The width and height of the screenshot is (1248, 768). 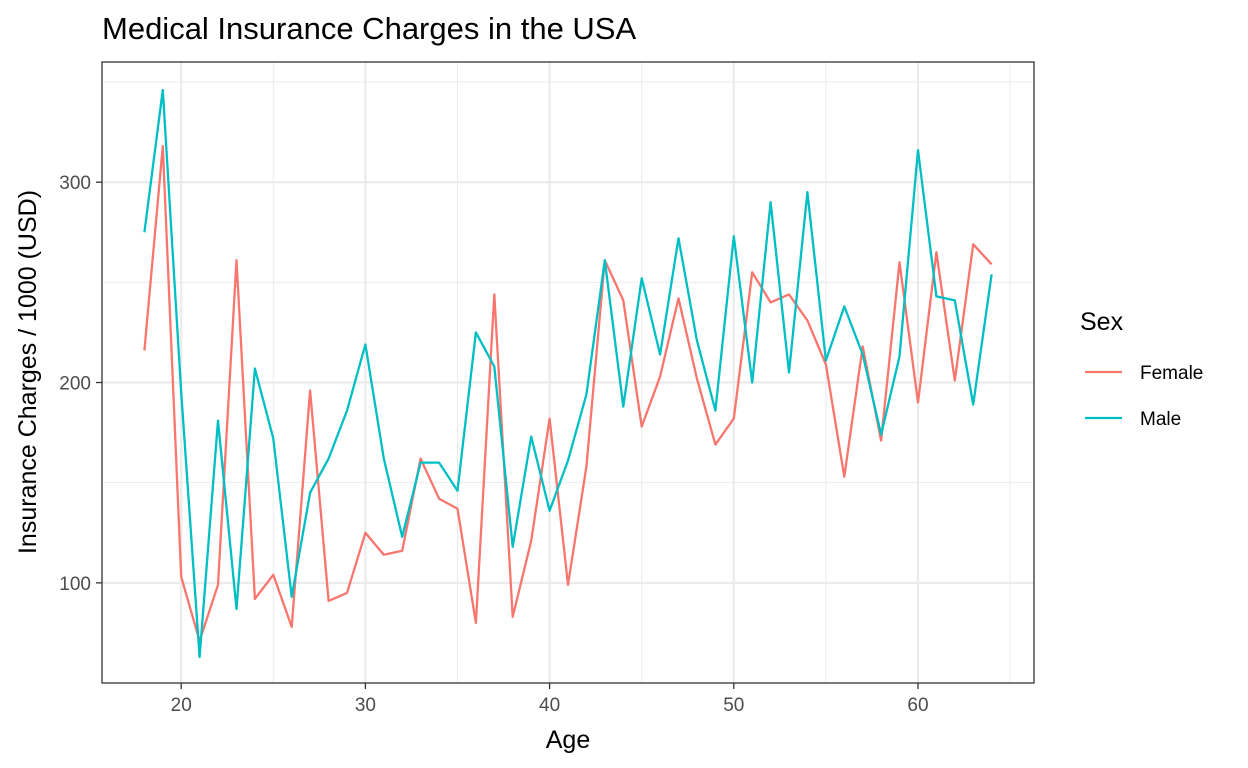 I want to click on legend-label-male: Male, so click(x=1160, y=419).